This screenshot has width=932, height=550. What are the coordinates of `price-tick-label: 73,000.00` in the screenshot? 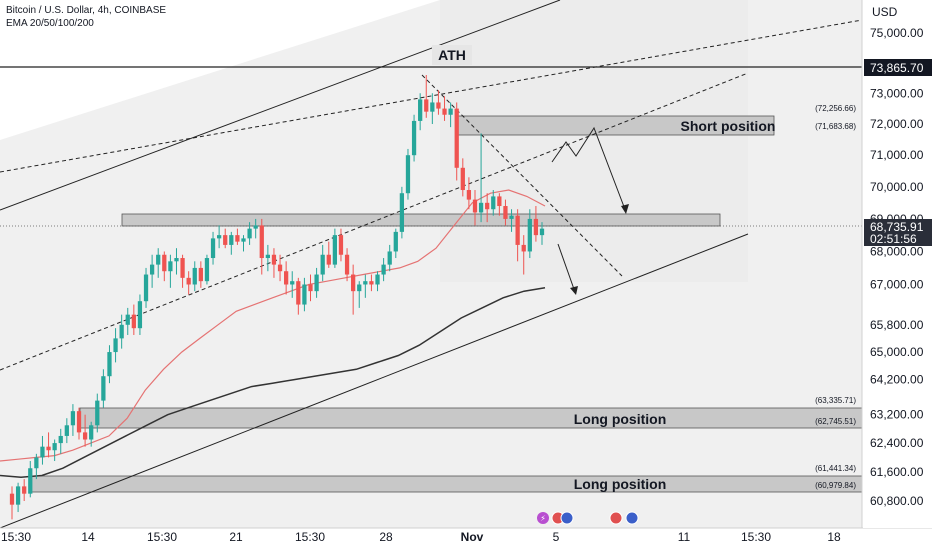 It's located at (897, 93).